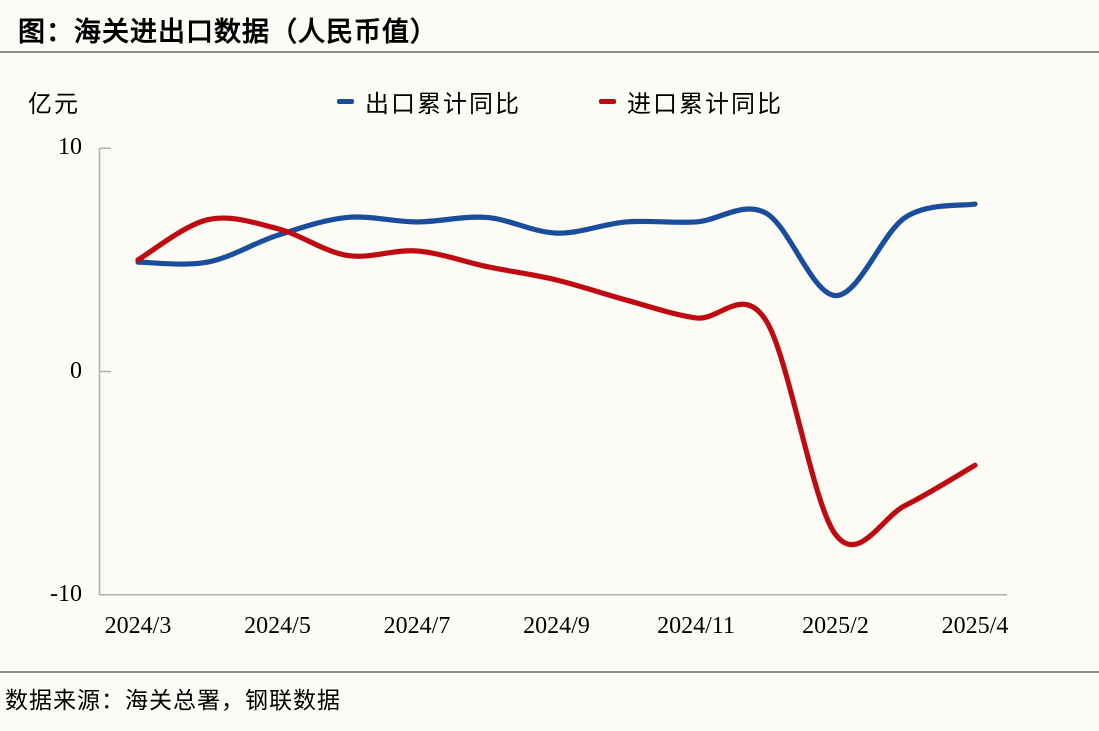 The image size is (1099, 731). I want to click on x-tick-label: 2025/4, so click(975, 626).